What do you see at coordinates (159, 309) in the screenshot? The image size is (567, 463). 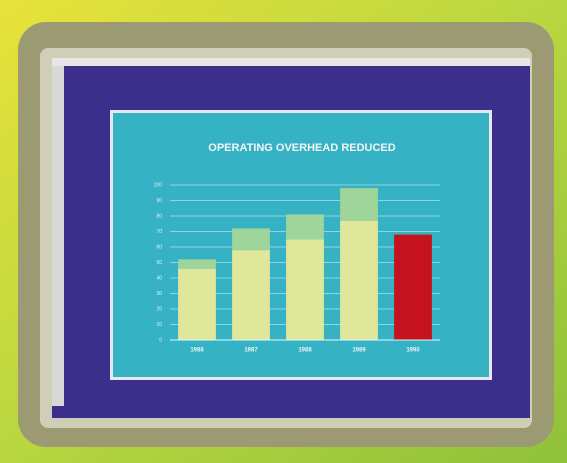 I see `y-tick-label: 20` at bounding box center [159, 309].